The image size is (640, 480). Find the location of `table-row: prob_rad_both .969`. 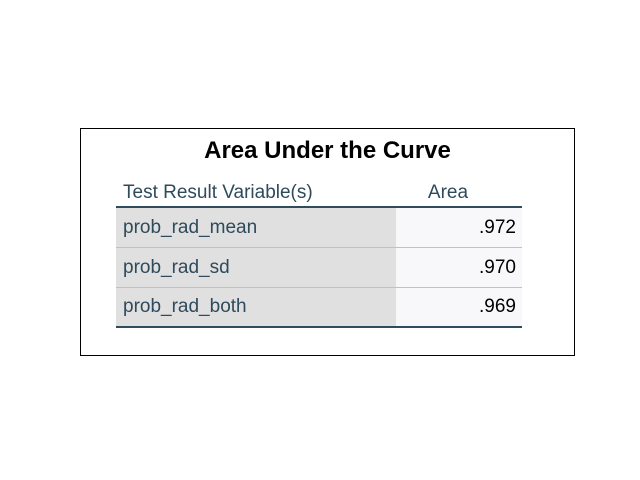

table-row: prob_rad_both .969 is located at coordinates (319, 308).